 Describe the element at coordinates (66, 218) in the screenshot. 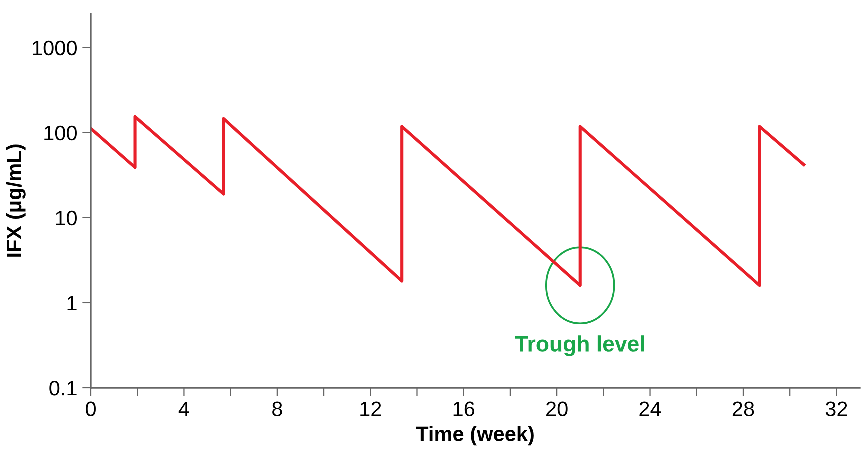

I see `y-tick-label: 10` at that location.